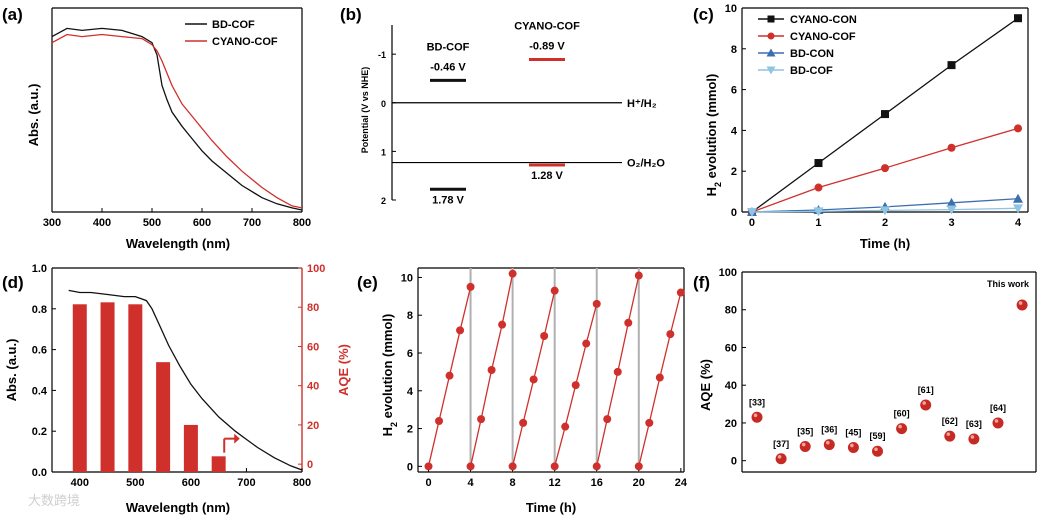  Describe the element at coordinates (926, 390) in the screenshot. I see `f-point-label: [61]` at that location.